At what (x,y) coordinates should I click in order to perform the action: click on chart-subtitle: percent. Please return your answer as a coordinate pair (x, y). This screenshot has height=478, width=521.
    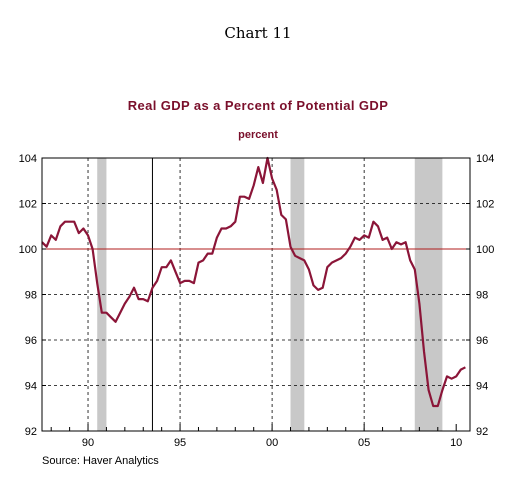
    Looking at the image, I should click on (258, 135).